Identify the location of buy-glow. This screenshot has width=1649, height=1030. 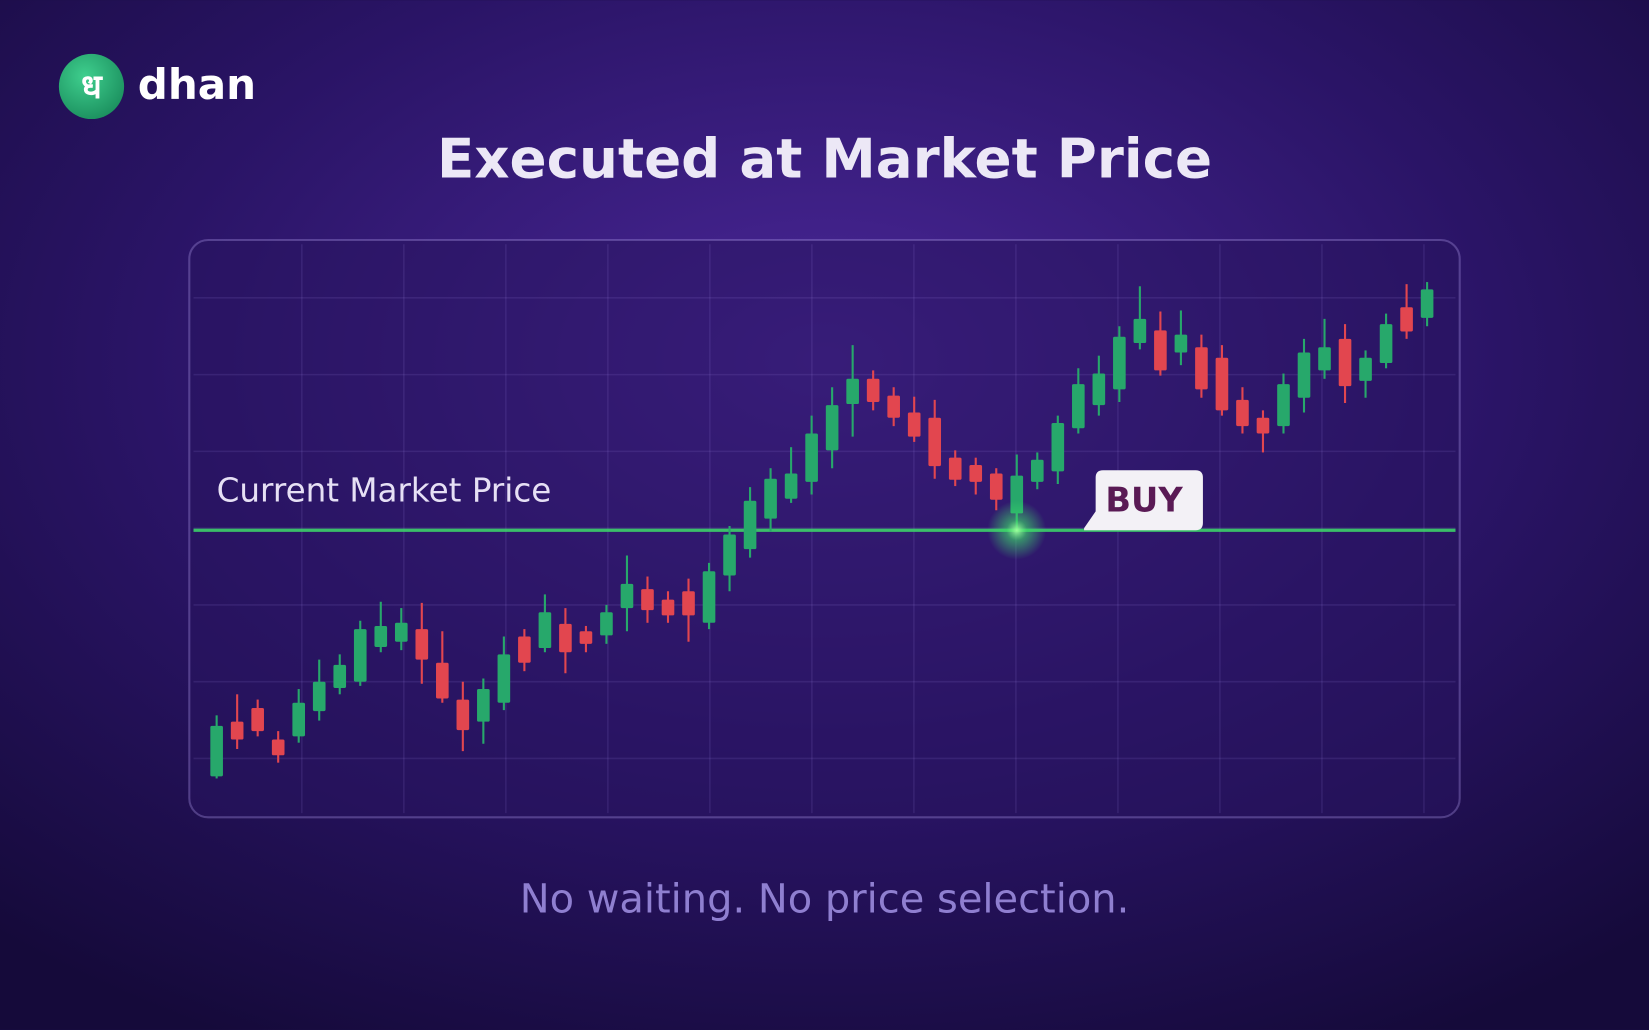
(1017, 530).